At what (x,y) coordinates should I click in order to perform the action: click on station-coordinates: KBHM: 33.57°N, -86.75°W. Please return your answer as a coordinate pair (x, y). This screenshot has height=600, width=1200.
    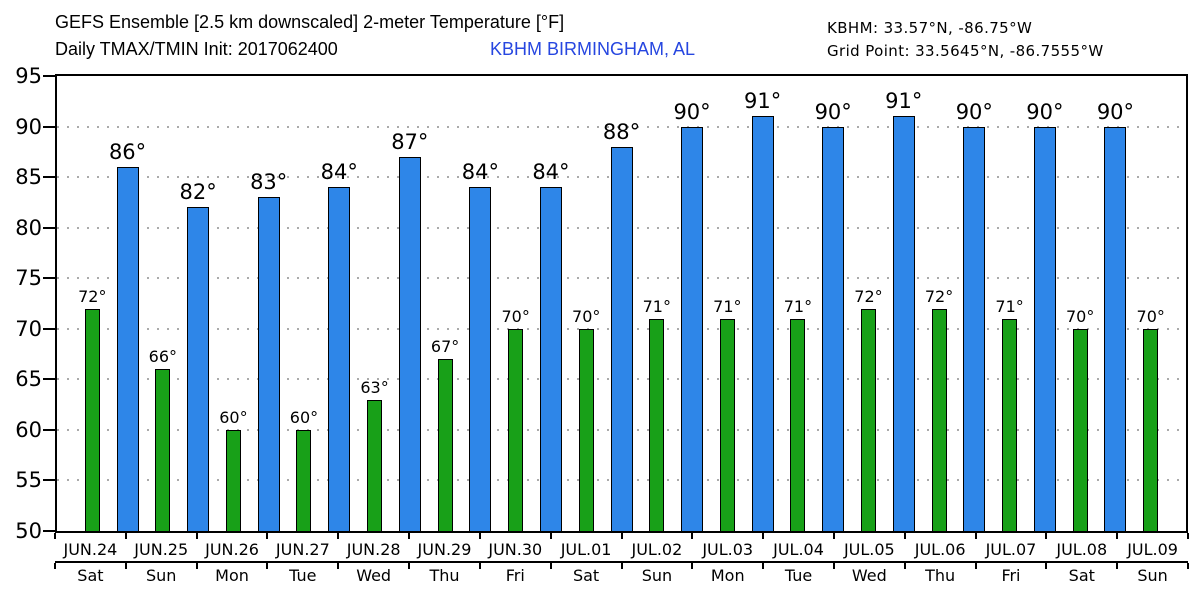
    Looking at the image, I should click on (930, 28).